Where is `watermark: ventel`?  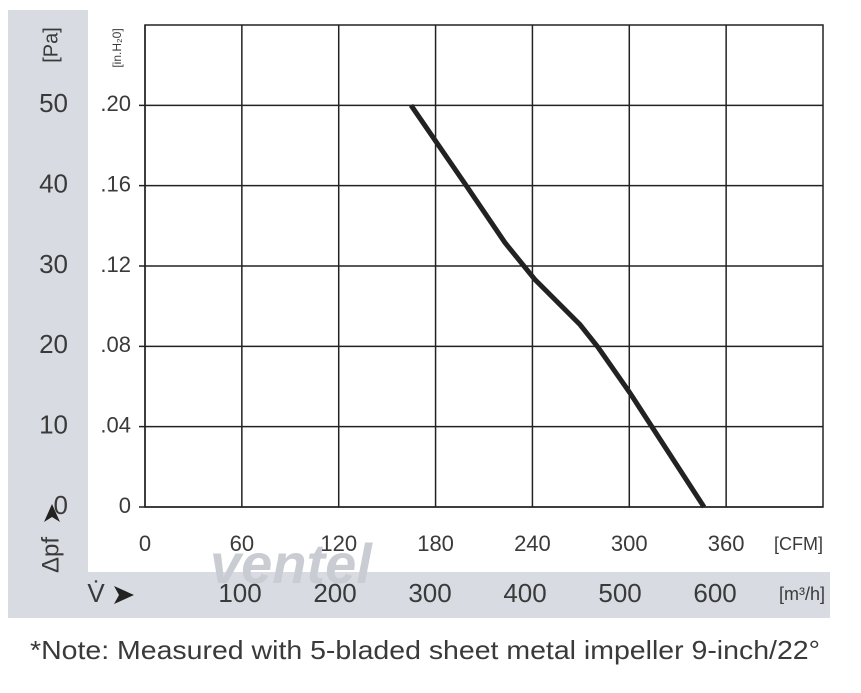 watermark: ventel is located at coordinates (291, 563).